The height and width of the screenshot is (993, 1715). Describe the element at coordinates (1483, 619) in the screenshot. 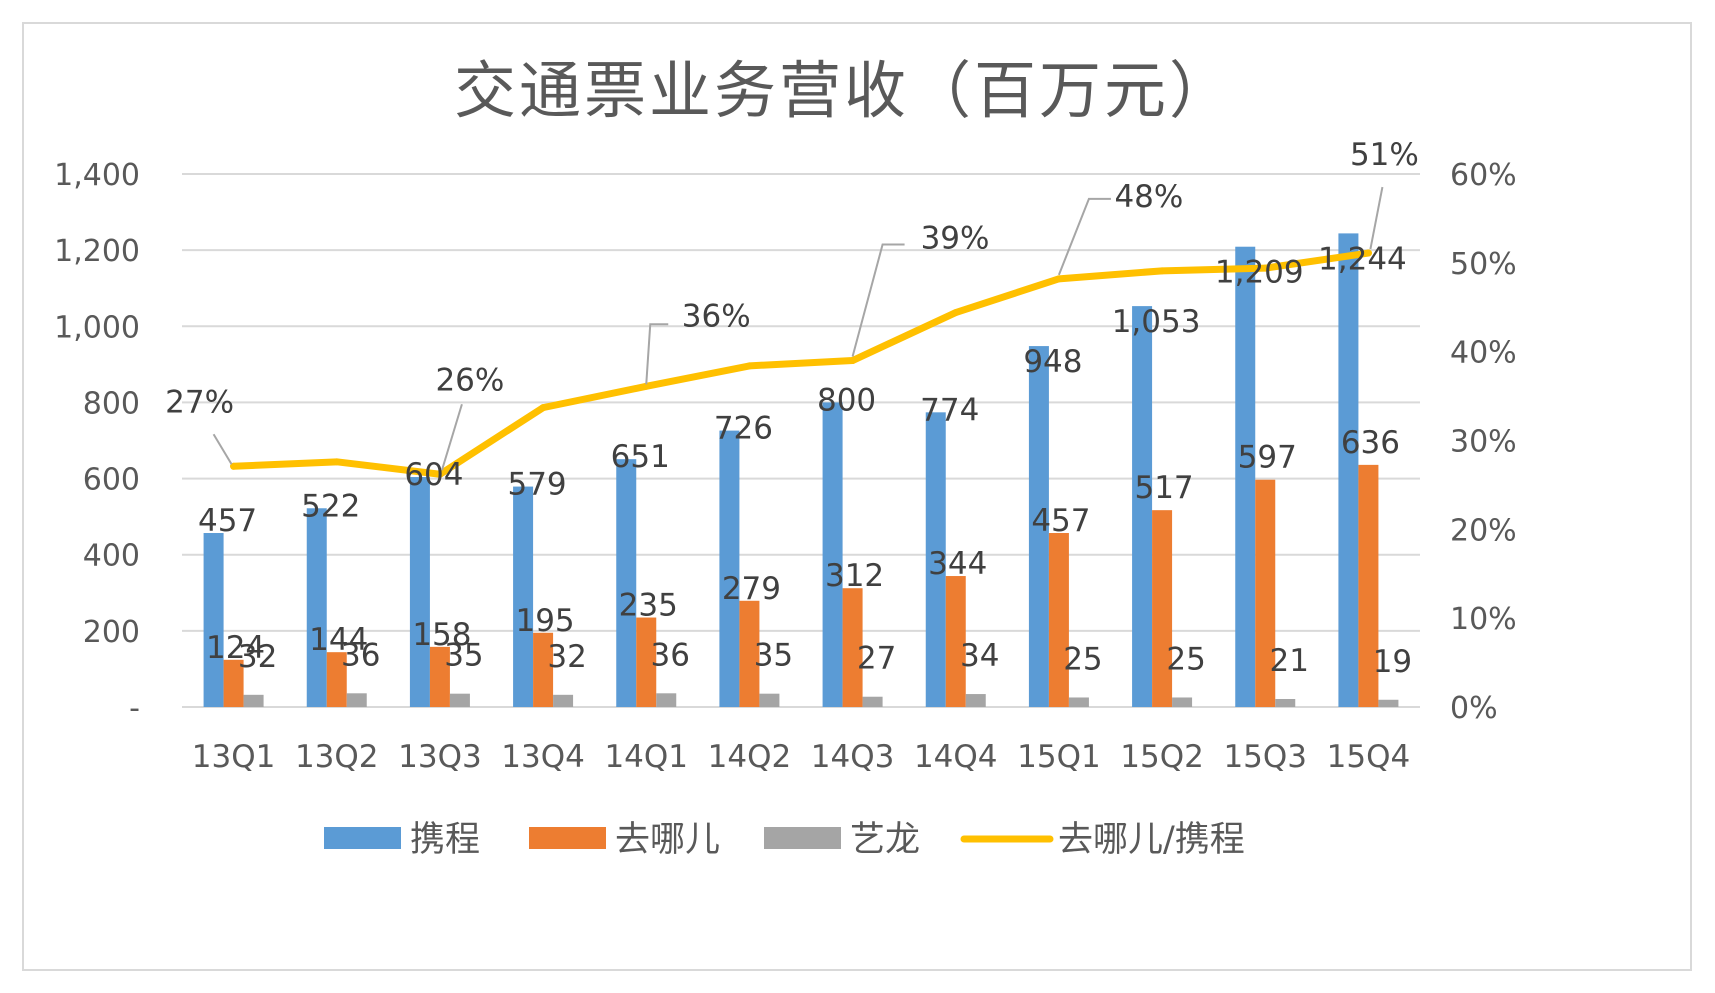

I see `right-tick-label: 10%` at that location.